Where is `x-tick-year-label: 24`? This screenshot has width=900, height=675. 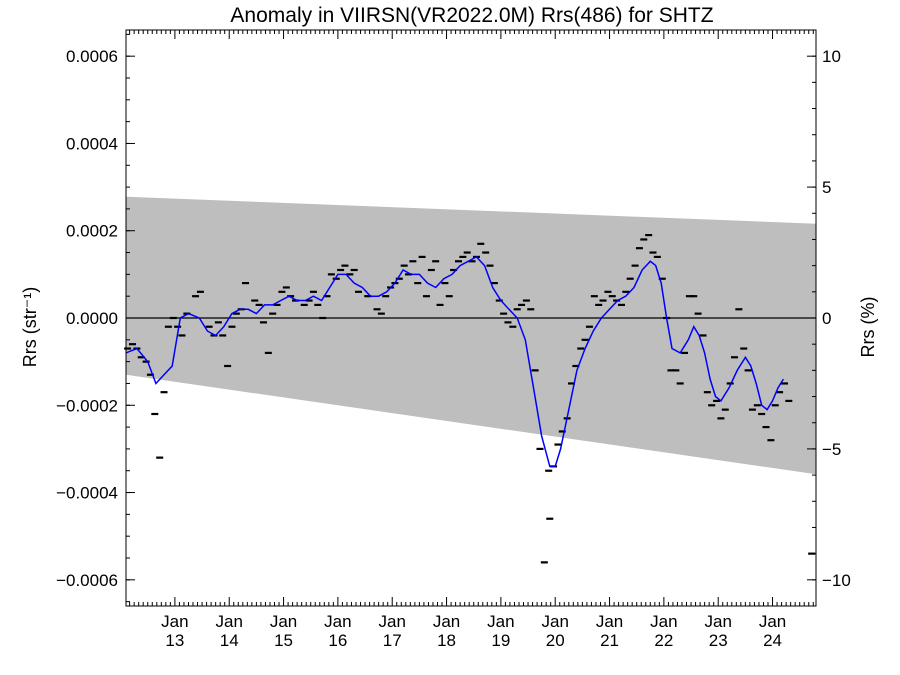 x-tick-year-label: 24 is located at coordinates (772, 640).